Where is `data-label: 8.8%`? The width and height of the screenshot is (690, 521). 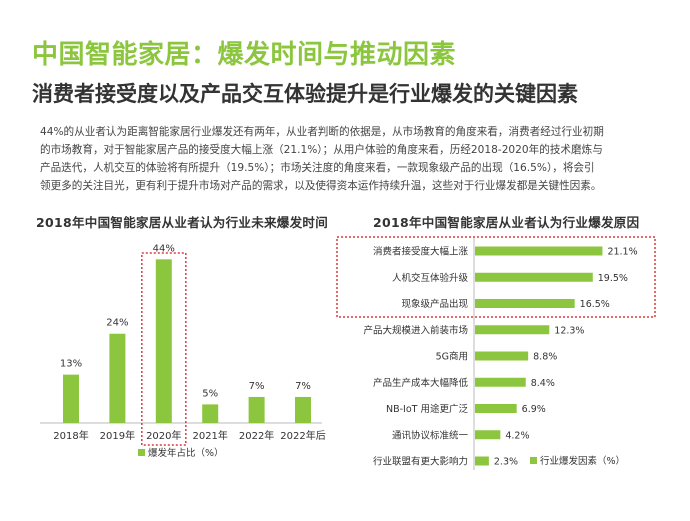 data-label: 8.8% is located at coordinates (545, 357).